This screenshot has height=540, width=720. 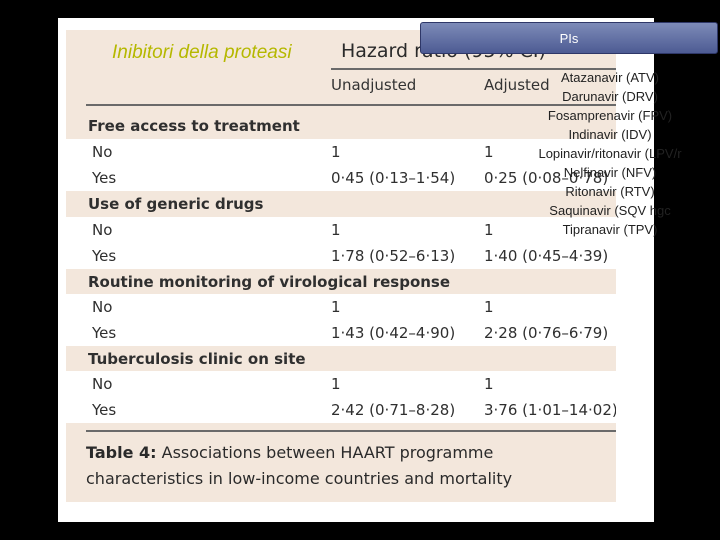 I want to click on drug-item: Nelfinavir (NFV), so click(x=610, y=172).